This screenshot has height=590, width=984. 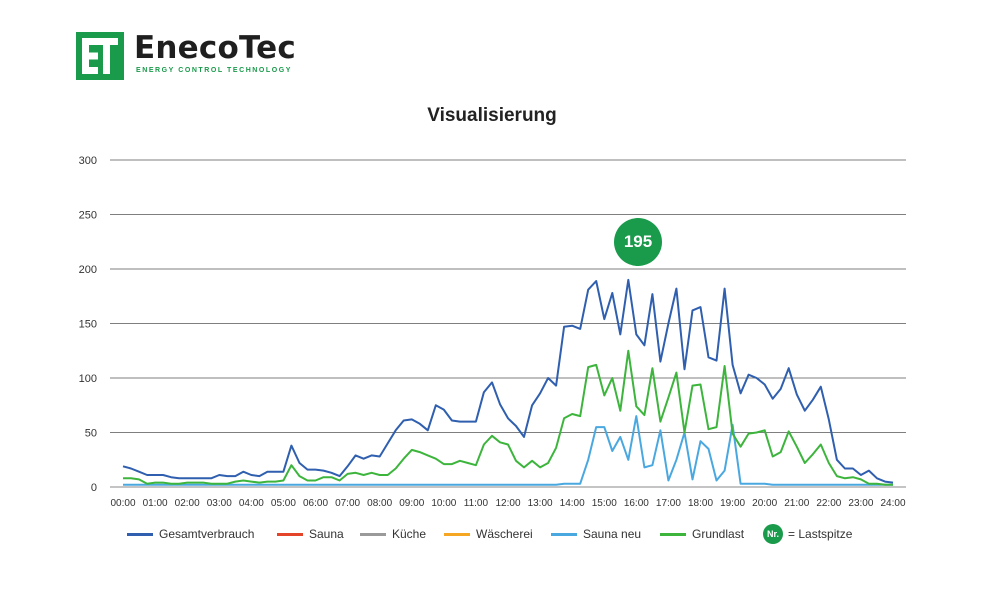 I want to click on peak-badge: 195, so click(x=638, y=242).